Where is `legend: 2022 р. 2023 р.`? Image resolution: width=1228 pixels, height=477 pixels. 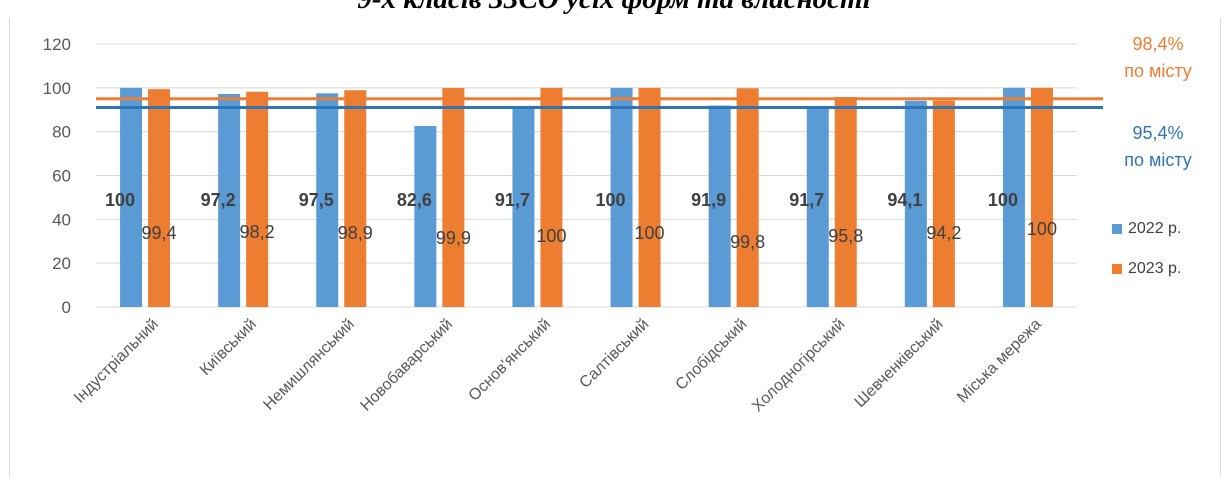
legend: 2022 р. 2023 р. is located at coordinates (1146, 259).